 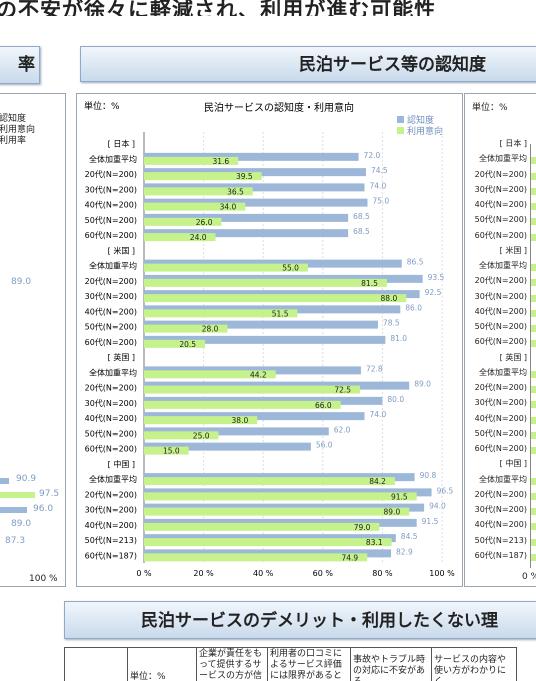 I want to click on intention-value-label: 25.0, so click(x=201, y=435).